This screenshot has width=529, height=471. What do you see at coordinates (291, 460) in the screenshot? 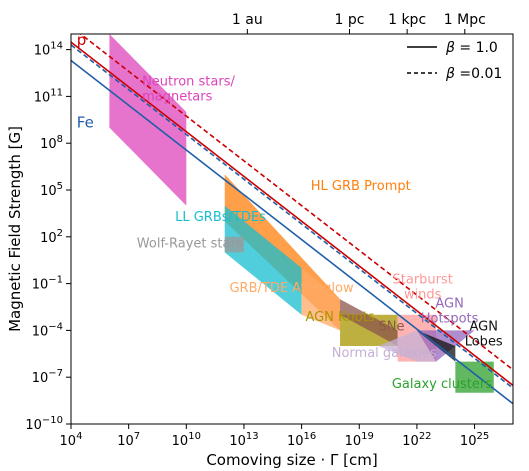
I see `x-axis-label: Comoving size · Γ [cm]` at bounding box center [291, 460].